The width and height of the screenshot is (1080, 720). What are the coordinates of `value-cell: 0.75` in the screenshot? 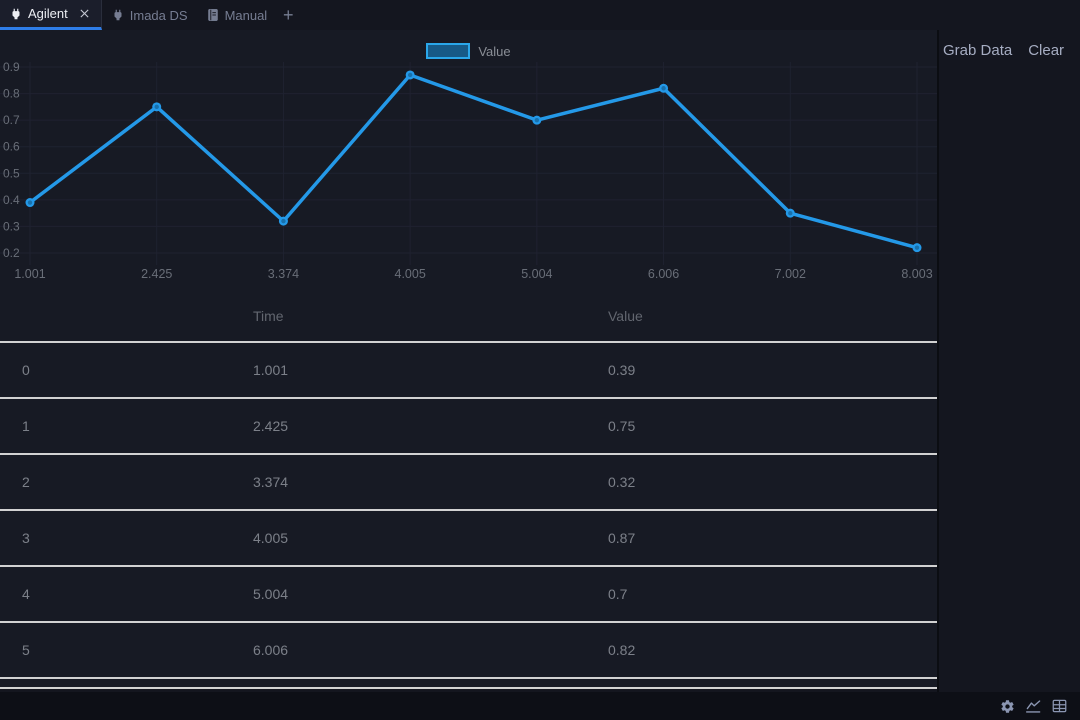 It's located at (622, 426).